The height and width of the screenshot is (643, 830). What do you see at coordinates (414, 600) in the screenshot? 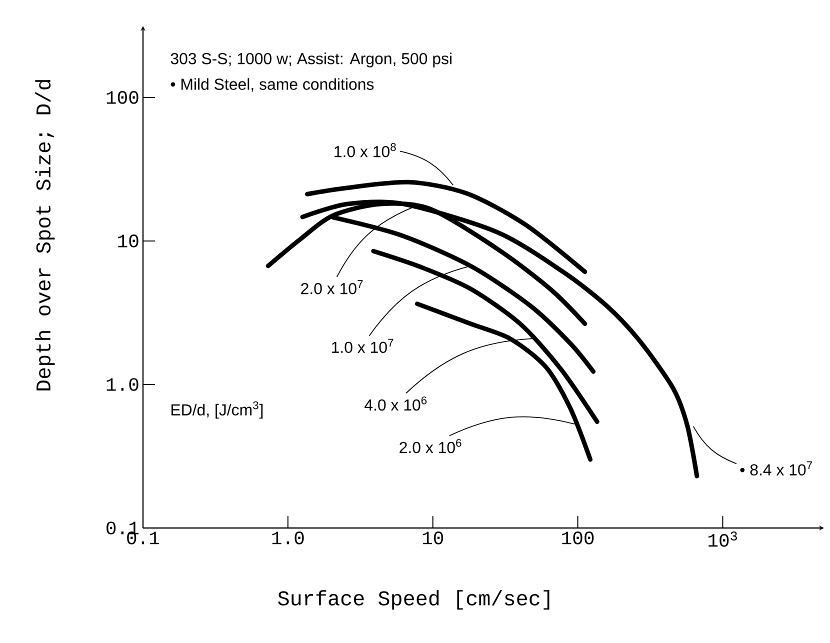
I see `x-axis-title: Surface Speed [cm/sec]` at bounding box center [414, 600].